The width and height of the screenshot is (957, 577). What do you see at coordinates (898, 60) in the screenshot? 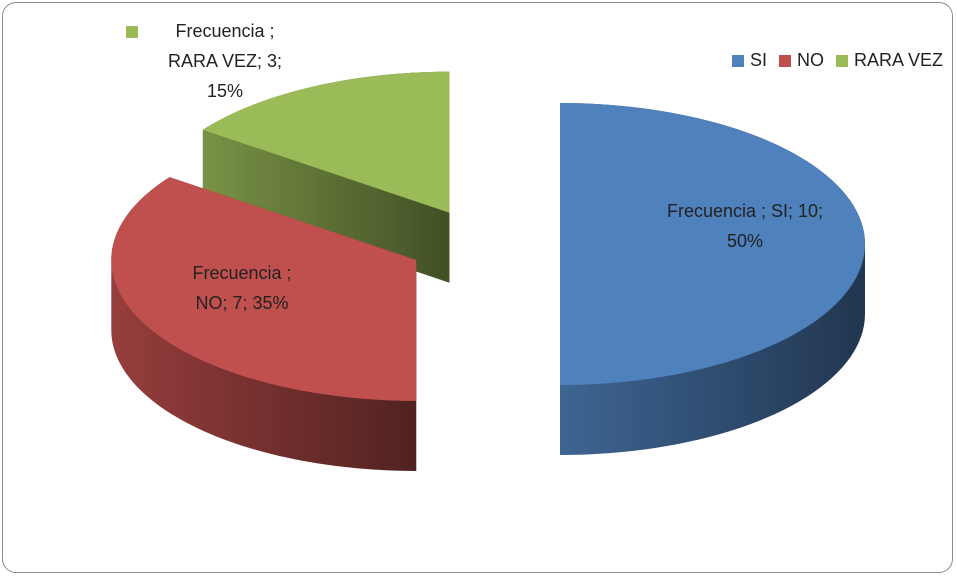
I see `legend-label: RARA VEZ` at bounding box center [898, 60].